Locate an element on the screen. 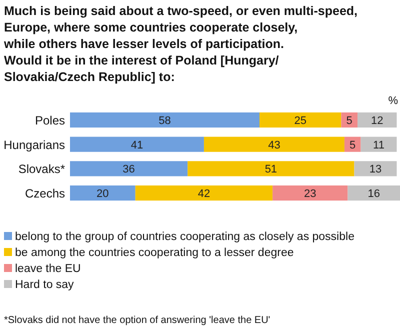 The image size is (400, 331). y-tick-label: Poles is located at coordinates (49, 120).